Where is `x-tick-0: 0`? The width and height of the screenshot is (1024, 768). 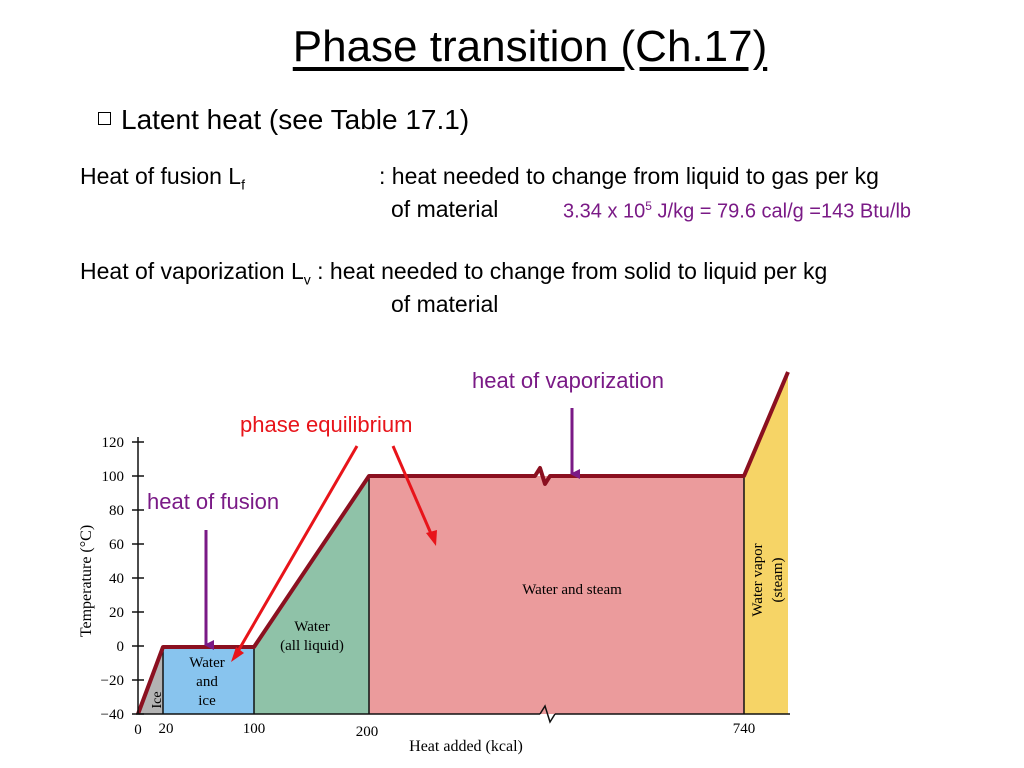 x-tick-0: 0 is located at coordinates (138, 730).